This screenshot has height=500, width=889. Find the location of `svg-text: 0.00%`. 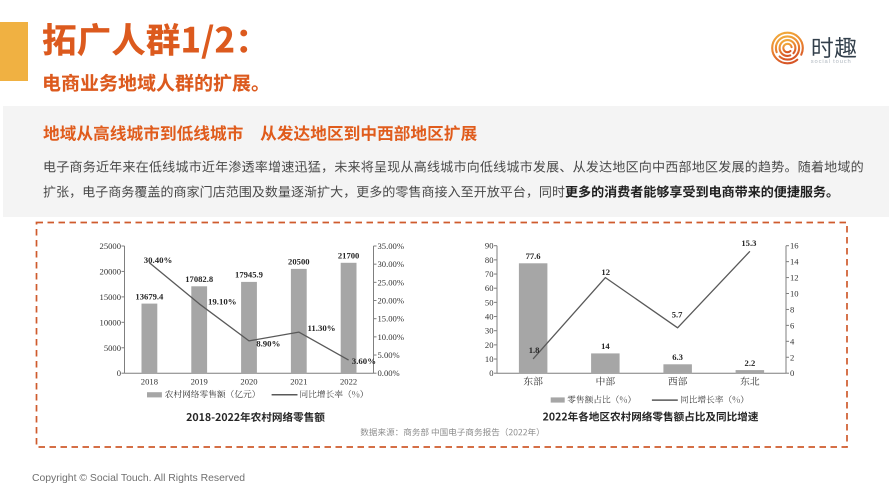

svg-text: 0.00% is located at coordinates (389, 373).